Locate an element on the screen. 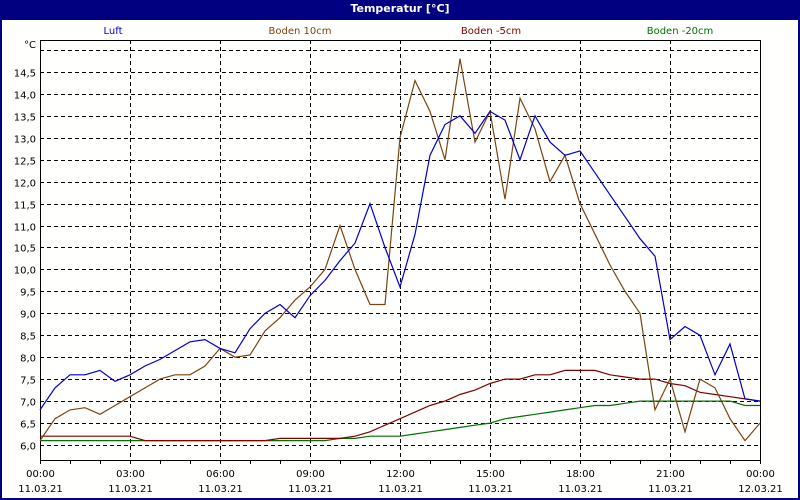  y-tick-label: 7,5 is located at coordinates (28, 381).